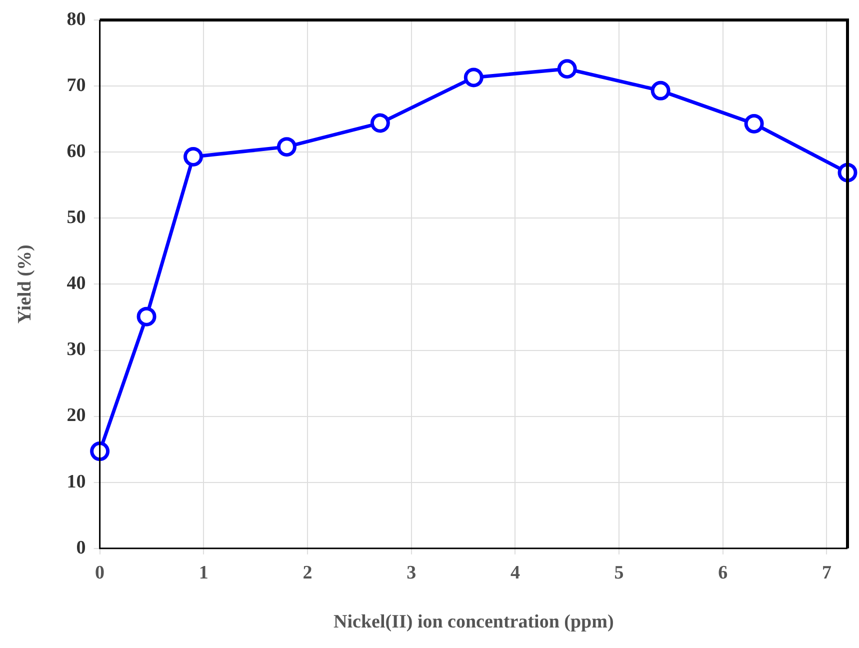 The height and width of the screenshot is (648, 859). I want to click on x-tick-label: 5, so click(619, 573).